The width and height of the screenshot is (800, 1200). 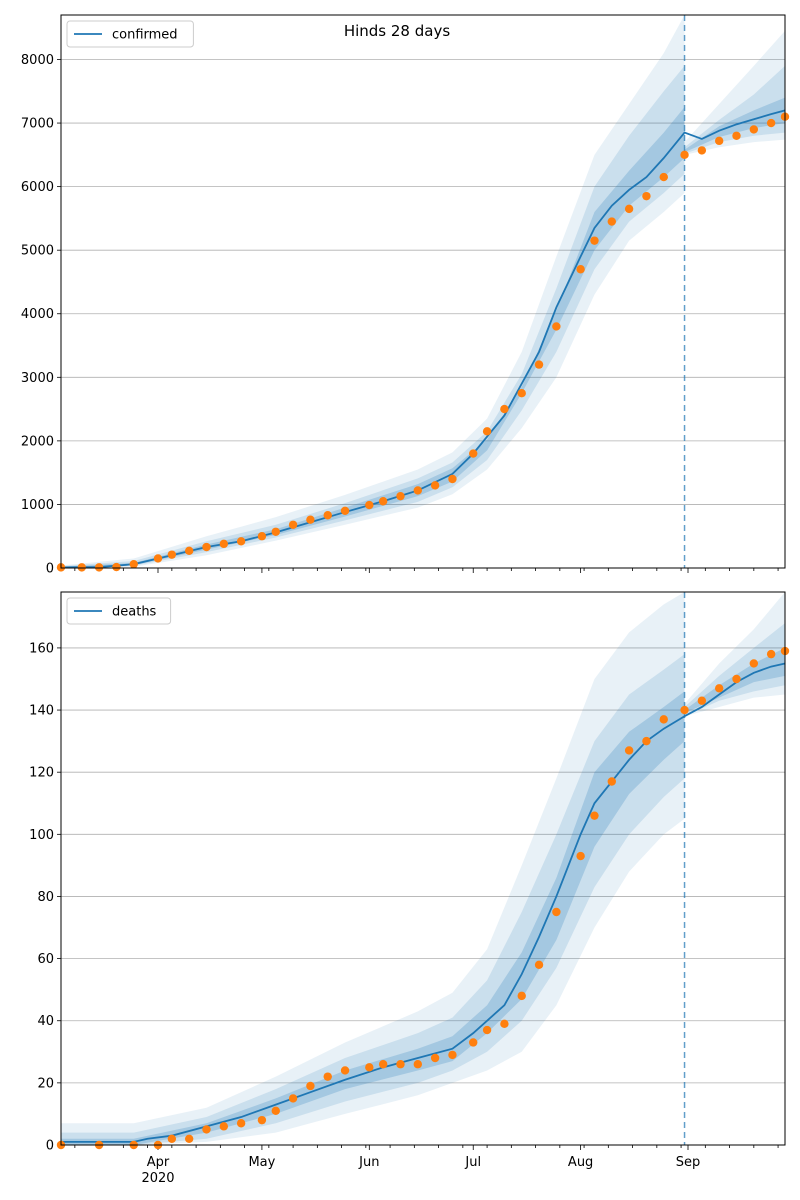 What do you see at coordinates (45, 897) in the screenshot?
I see `y-tick-label: 80` at bounding box center [45, 897].